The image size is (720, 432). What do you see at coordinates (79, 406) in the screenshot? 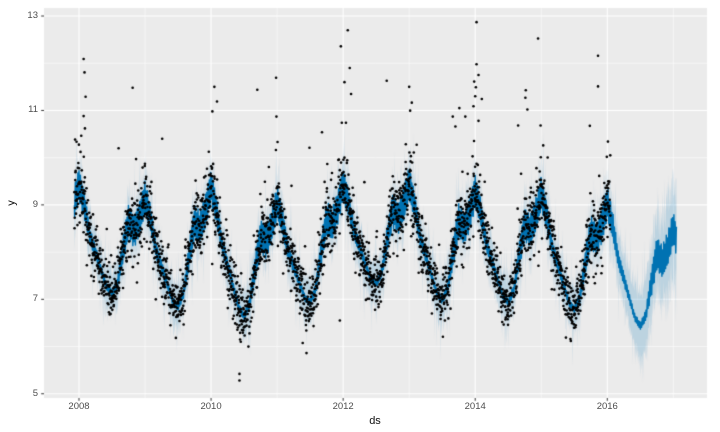
I see `x-tick-label-2008: 2008` at bounding box center [79, 406].